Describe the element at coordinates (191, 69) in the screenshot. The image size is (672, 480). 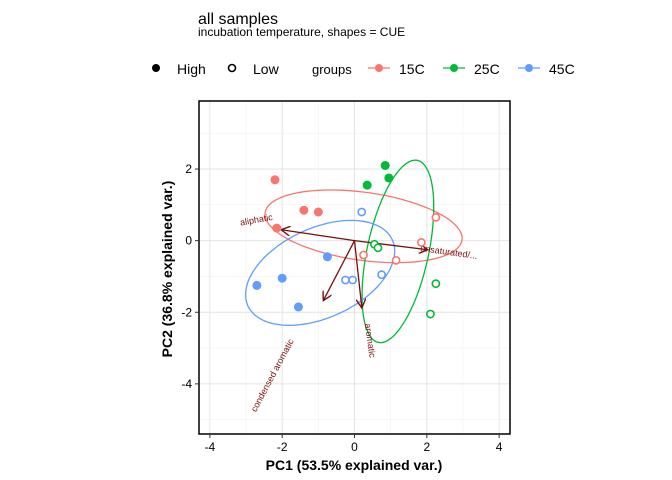
I see `legend-label: High` at that location.